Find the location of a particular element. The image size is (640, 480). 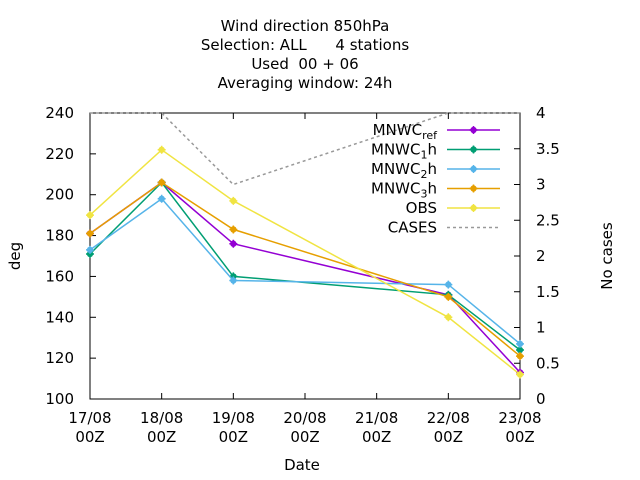

legend-entry: MNWC2h is located at coordinates (435, 170).